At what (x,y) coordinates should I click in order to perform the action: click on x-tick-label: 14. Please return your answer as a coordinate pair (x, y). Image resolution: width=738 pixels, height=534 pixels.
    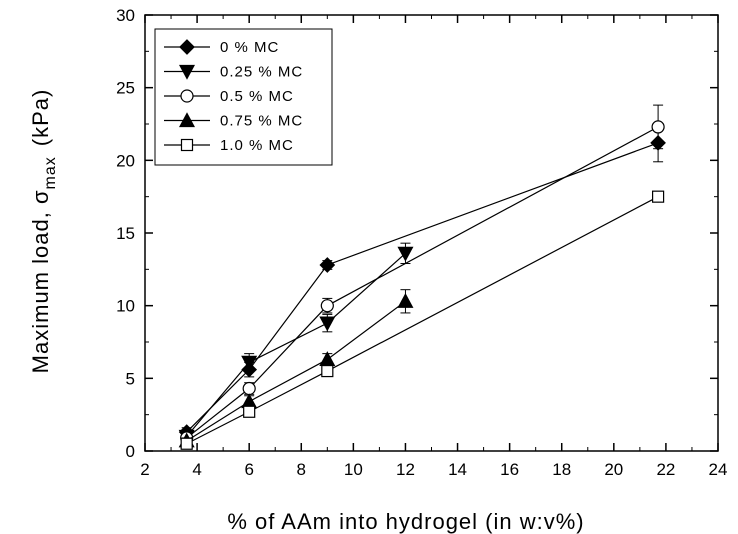
    Looking at the image, I should click on (457, 469).